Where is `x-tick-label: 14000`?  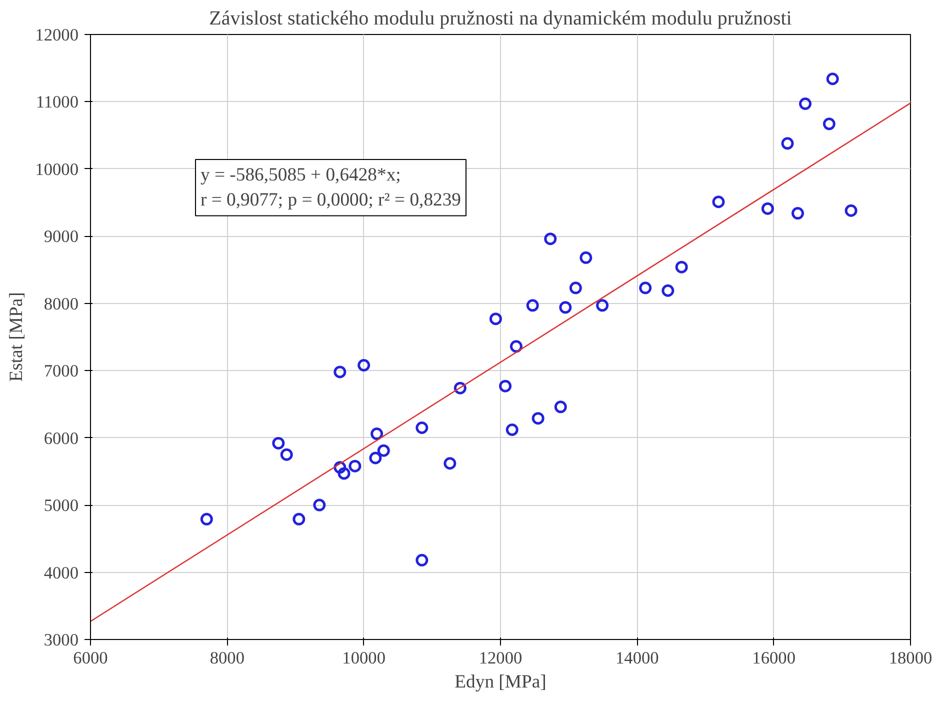
x-tick-label: 14000 is located at coordinates (637, 658).